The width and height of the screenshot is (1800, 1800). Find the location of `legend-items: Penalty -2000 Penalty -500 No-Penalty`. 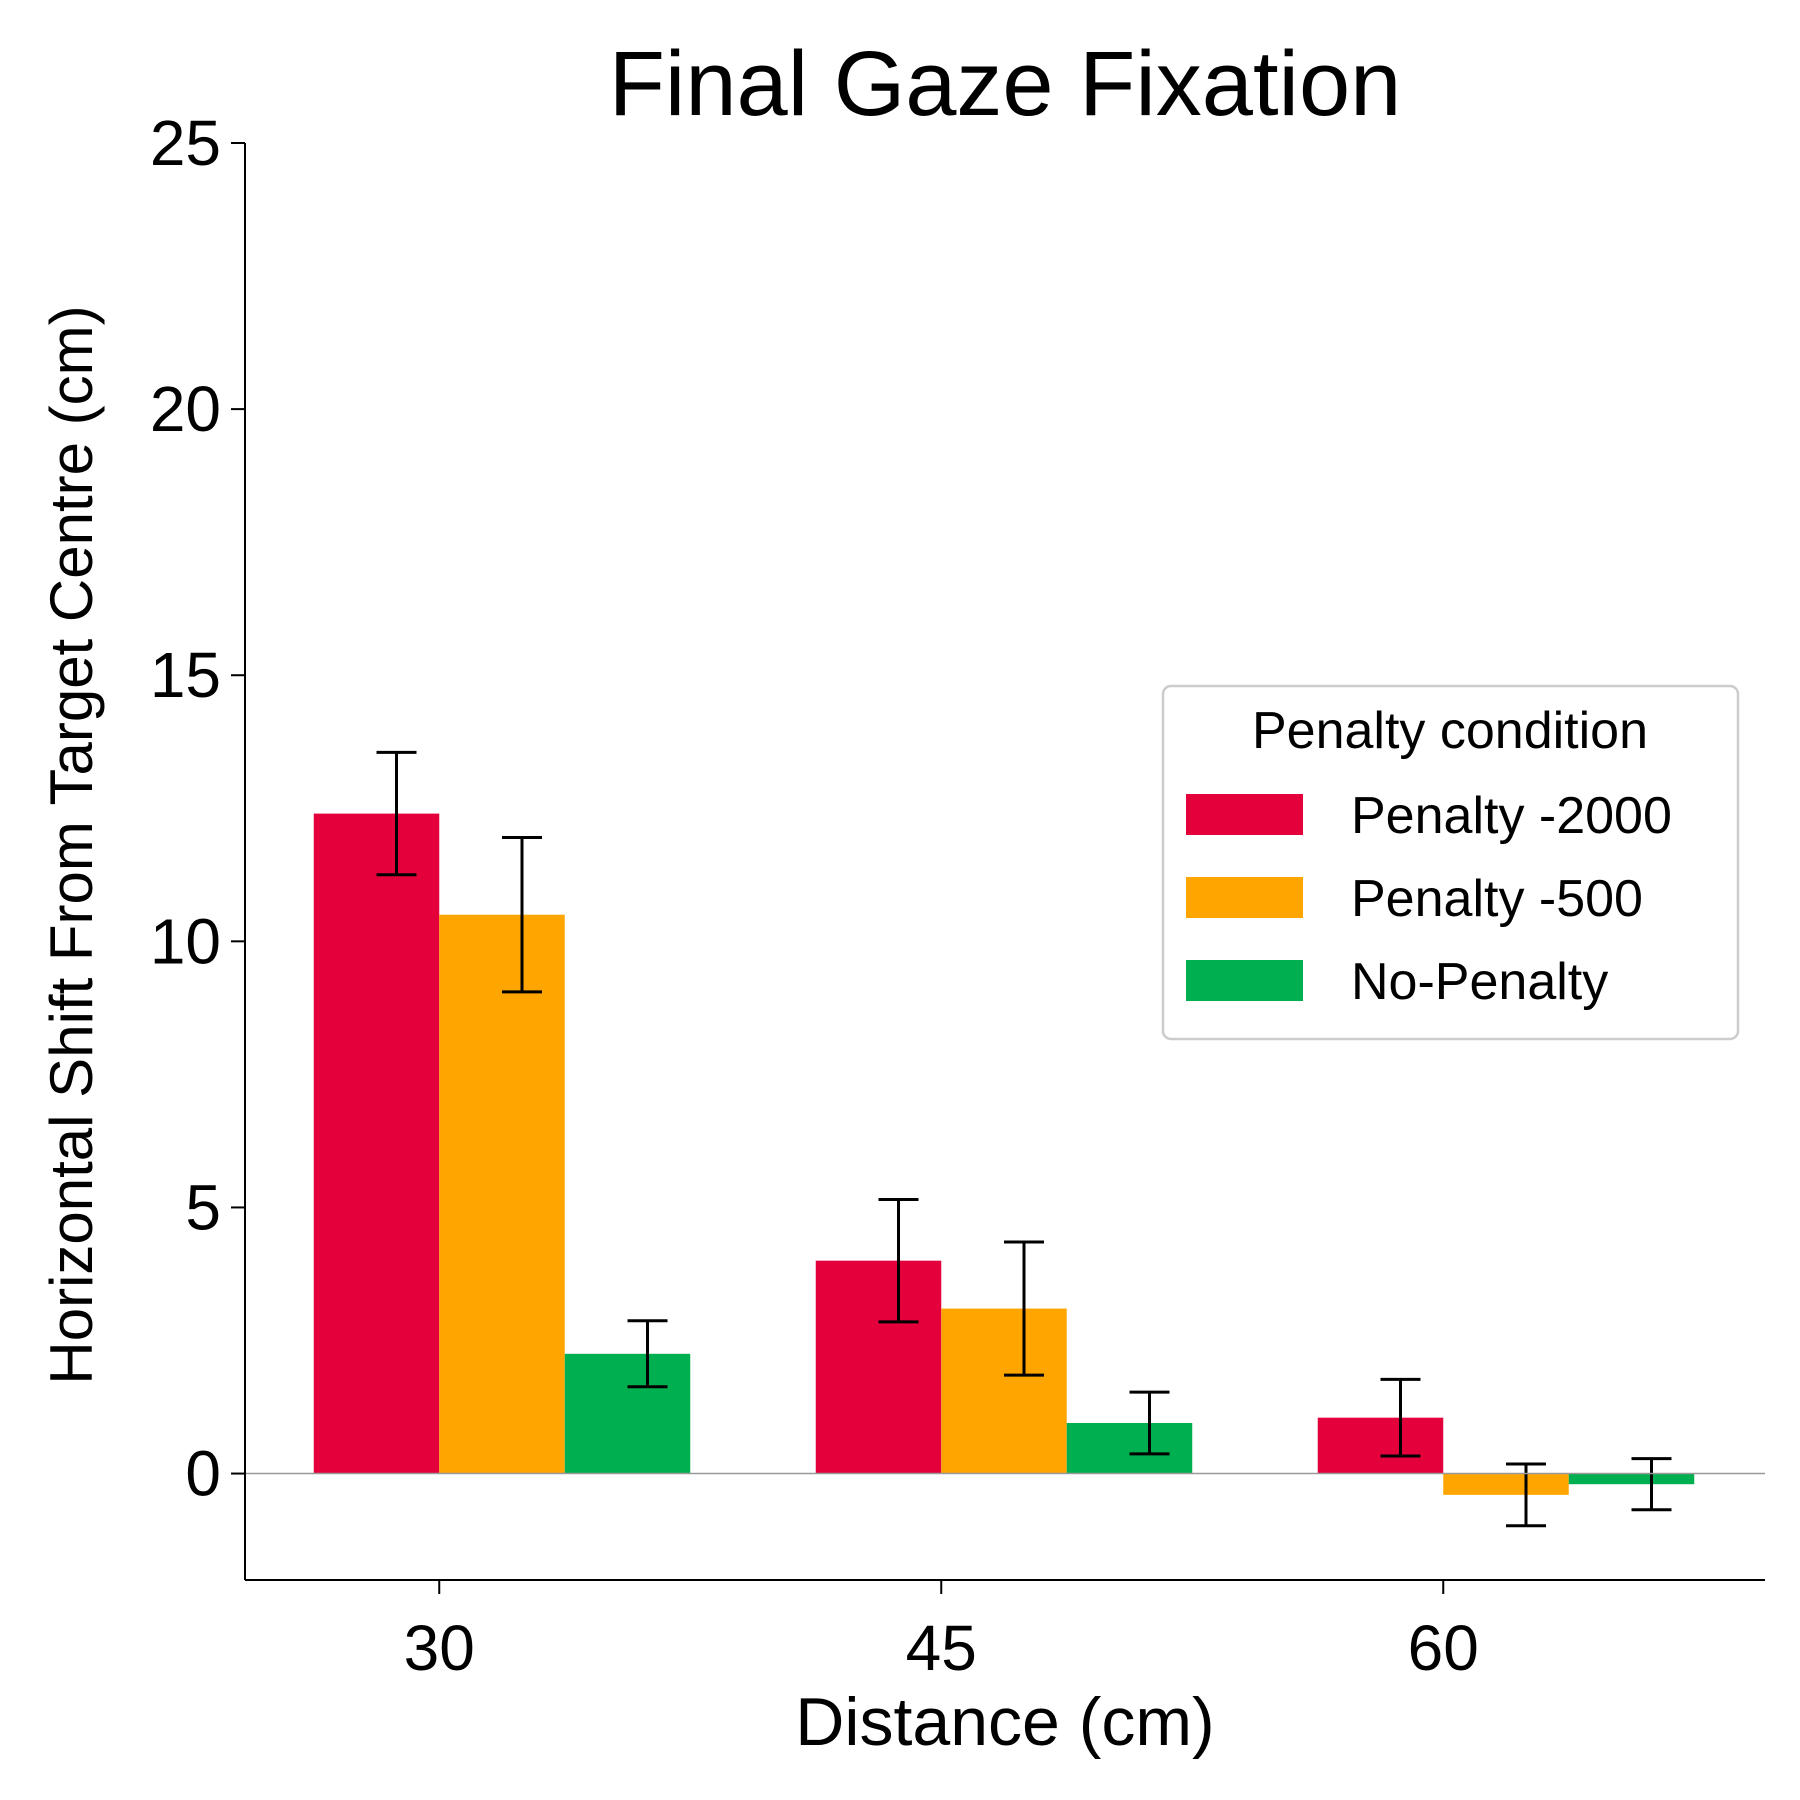

legend-items: Penalty -2000 Penalty -500 No-Penalty is located at coordinates (1429, 899).